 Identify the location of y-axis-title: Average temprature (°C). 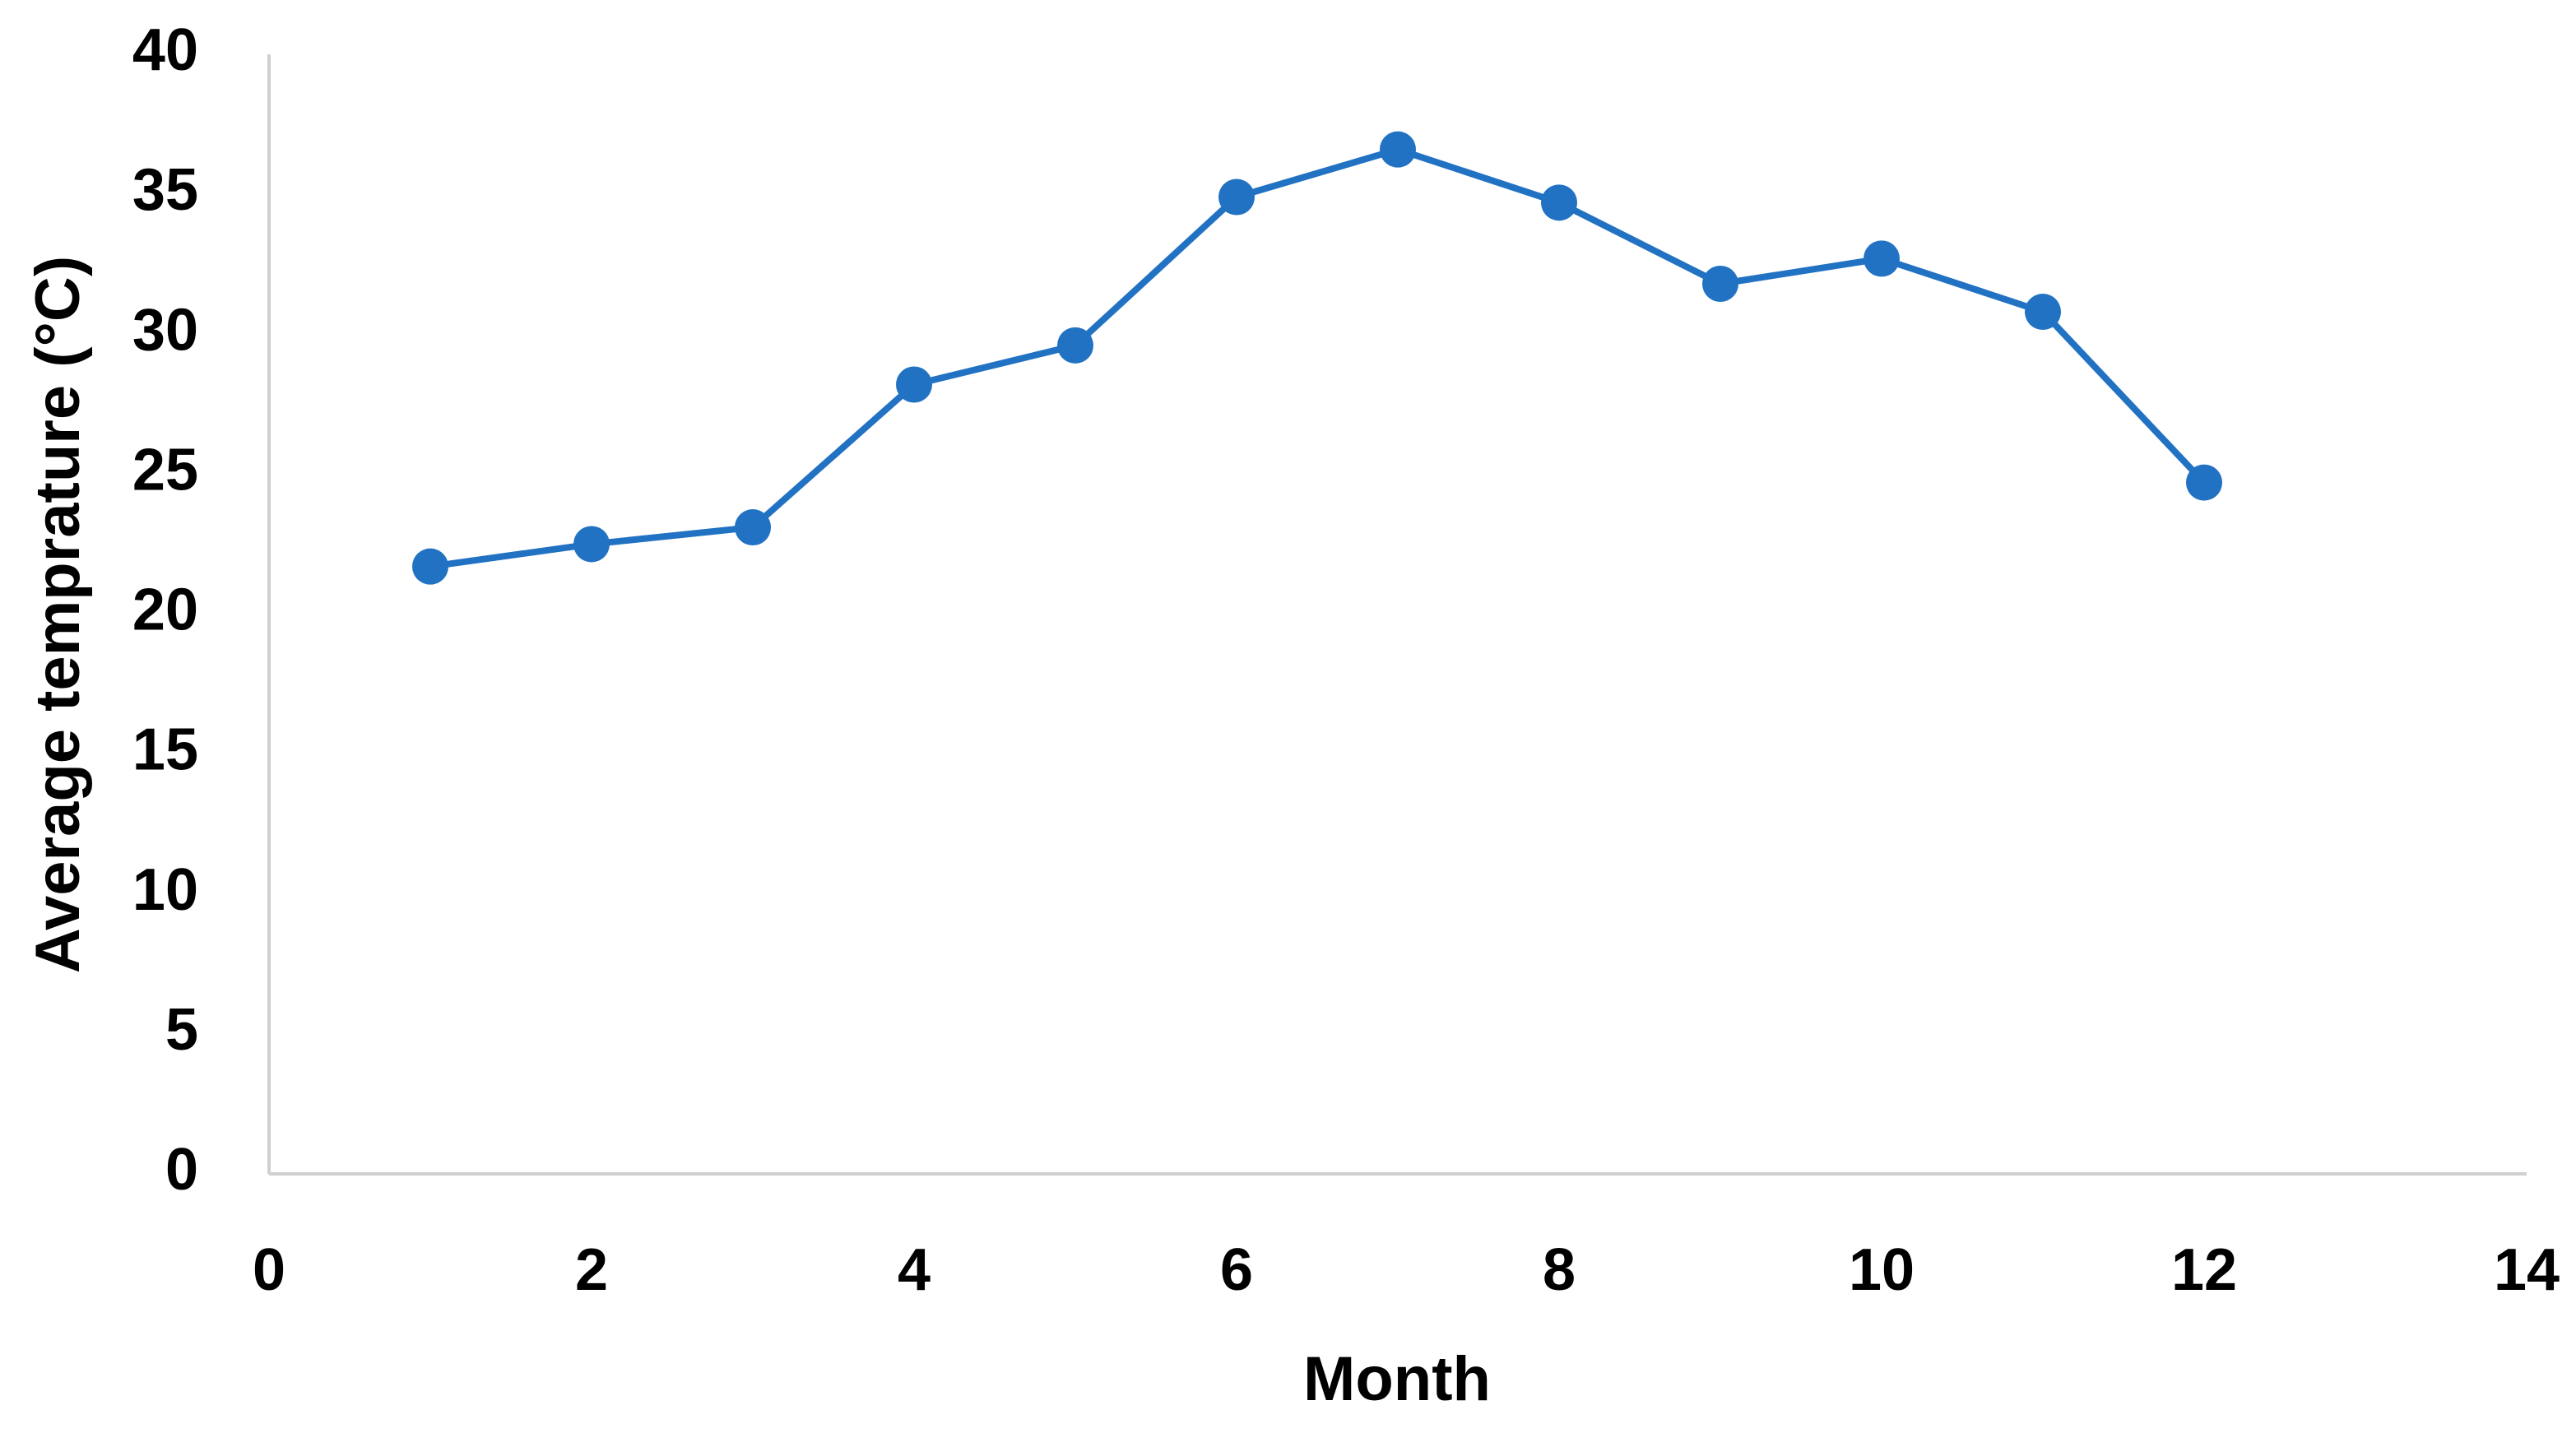
(58, 614).